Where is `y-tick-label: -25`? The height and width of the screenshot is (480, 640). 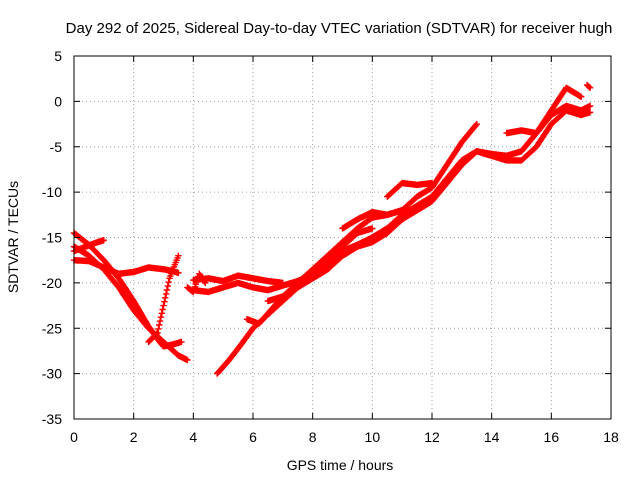 y-tick-label: -25 is located at coordinates (52, 328).